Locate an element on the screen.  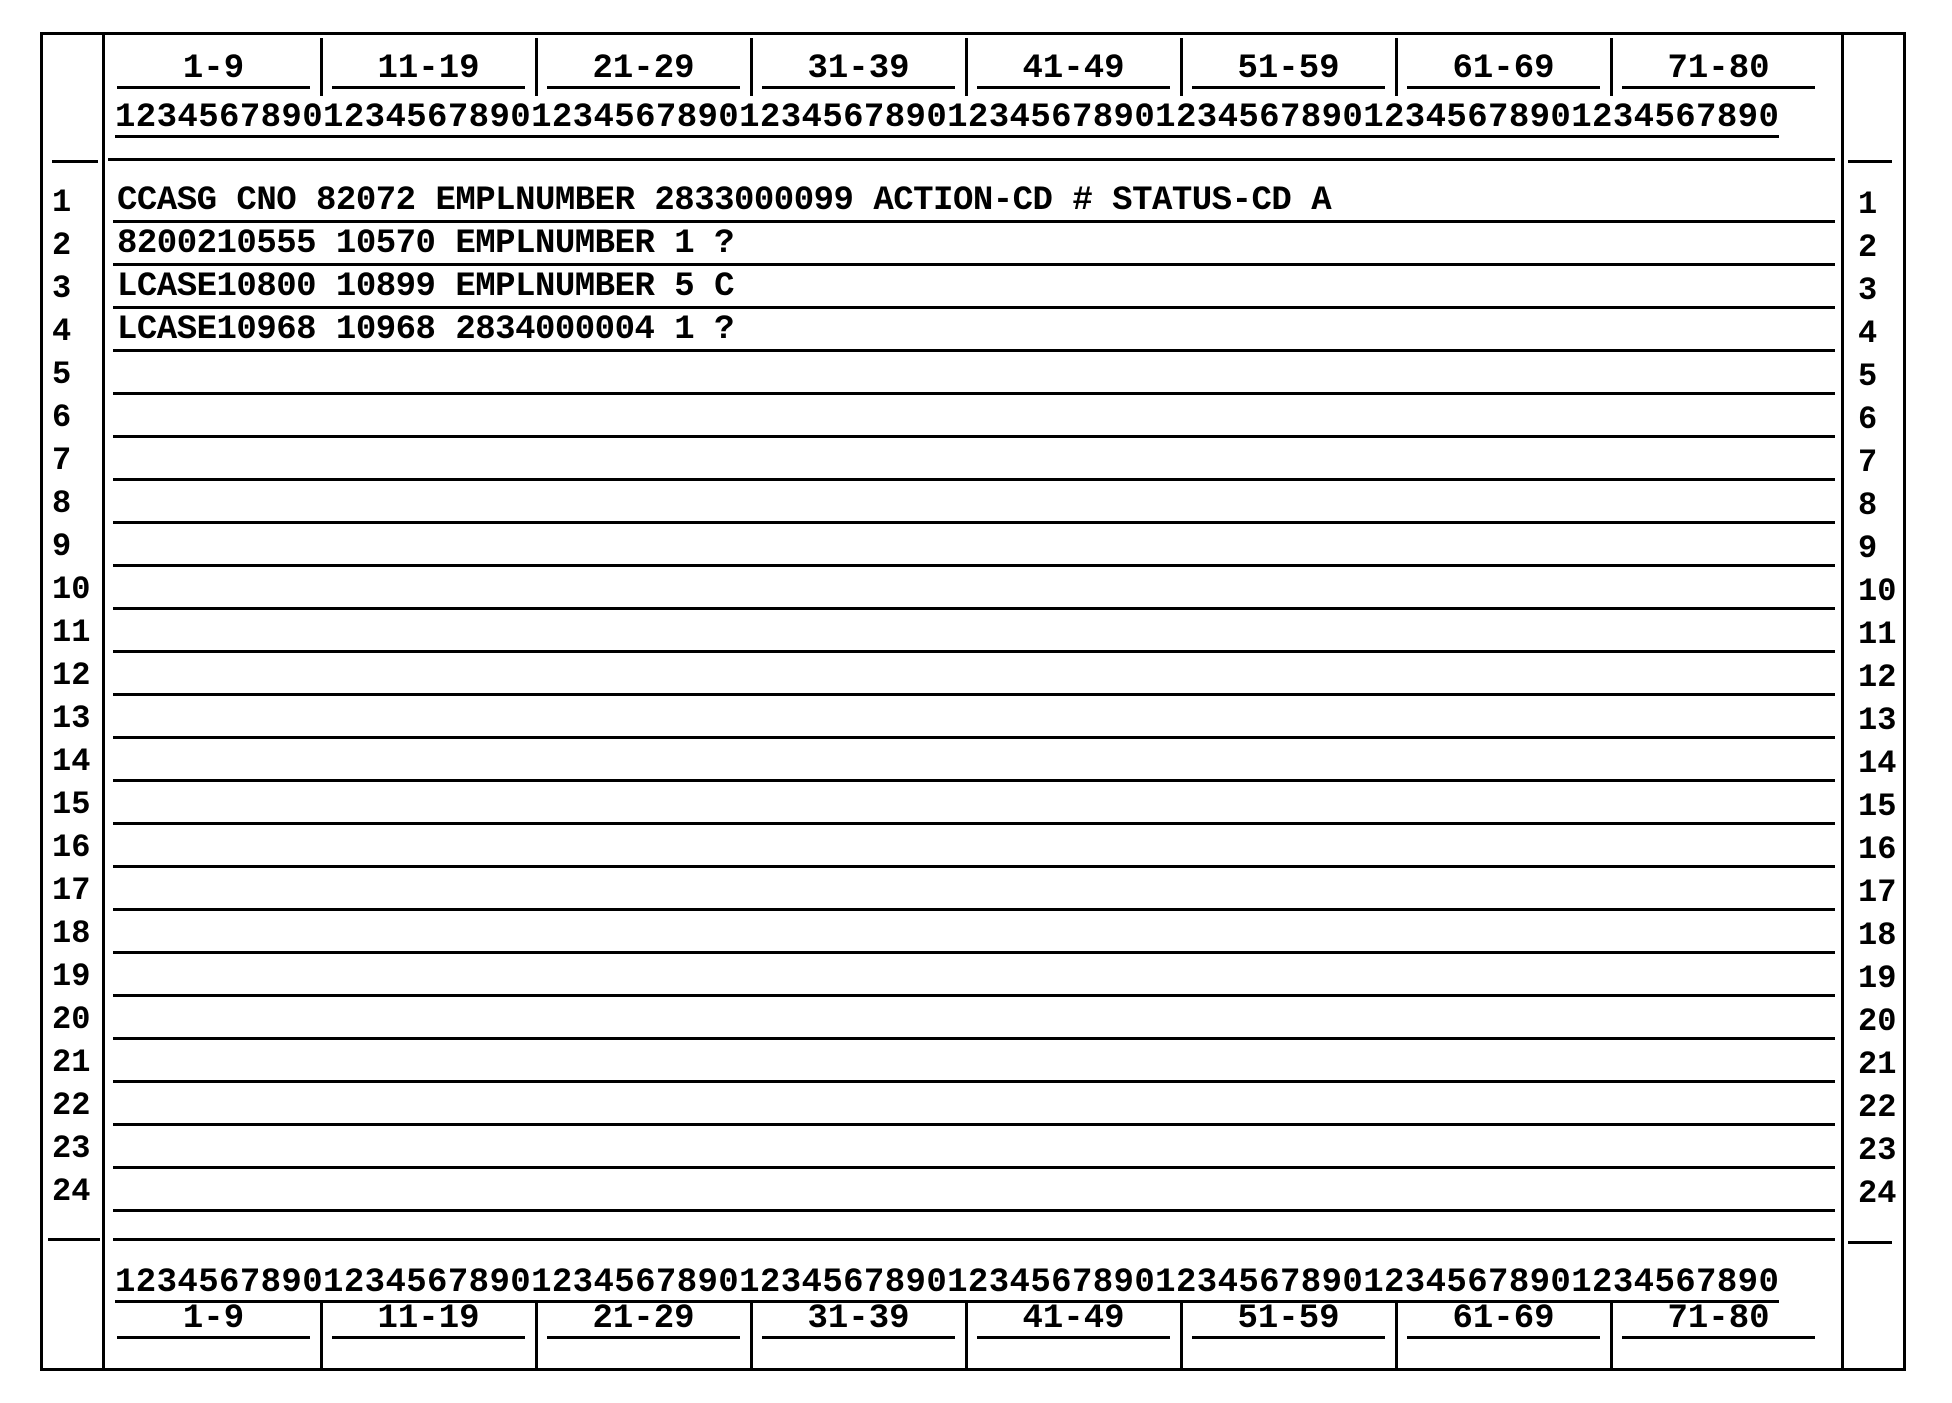
row-number-left: 14 is located at coordinates (71, 761).